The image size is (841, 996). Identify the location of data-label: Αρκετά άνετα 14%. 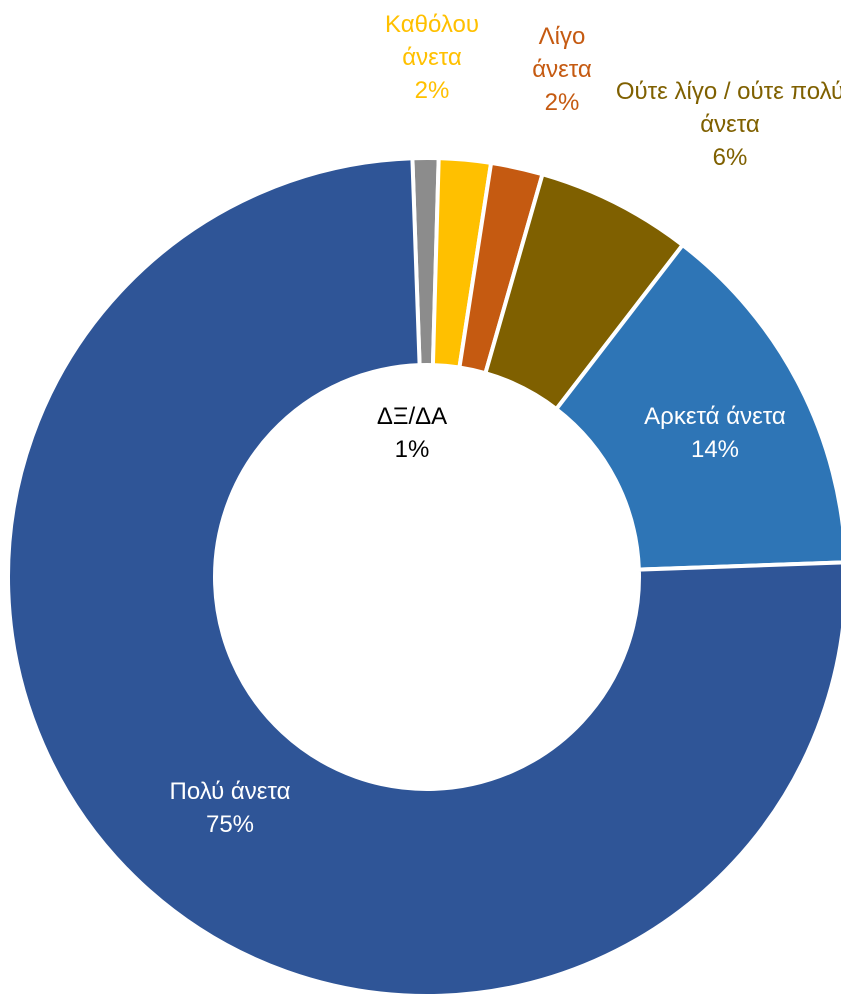
(715, 433).